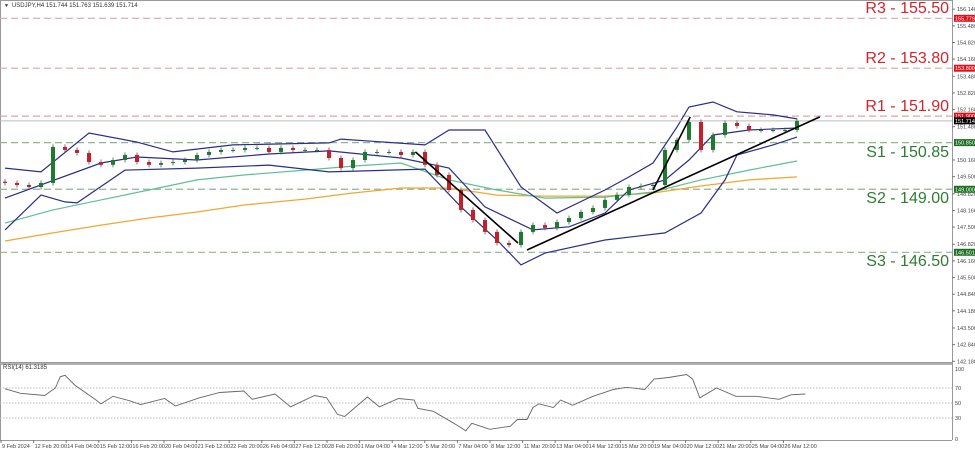  Describe the element at coordinates (966, 94) in the screenshot. I see `y-tick-label: 152.820` at that location.